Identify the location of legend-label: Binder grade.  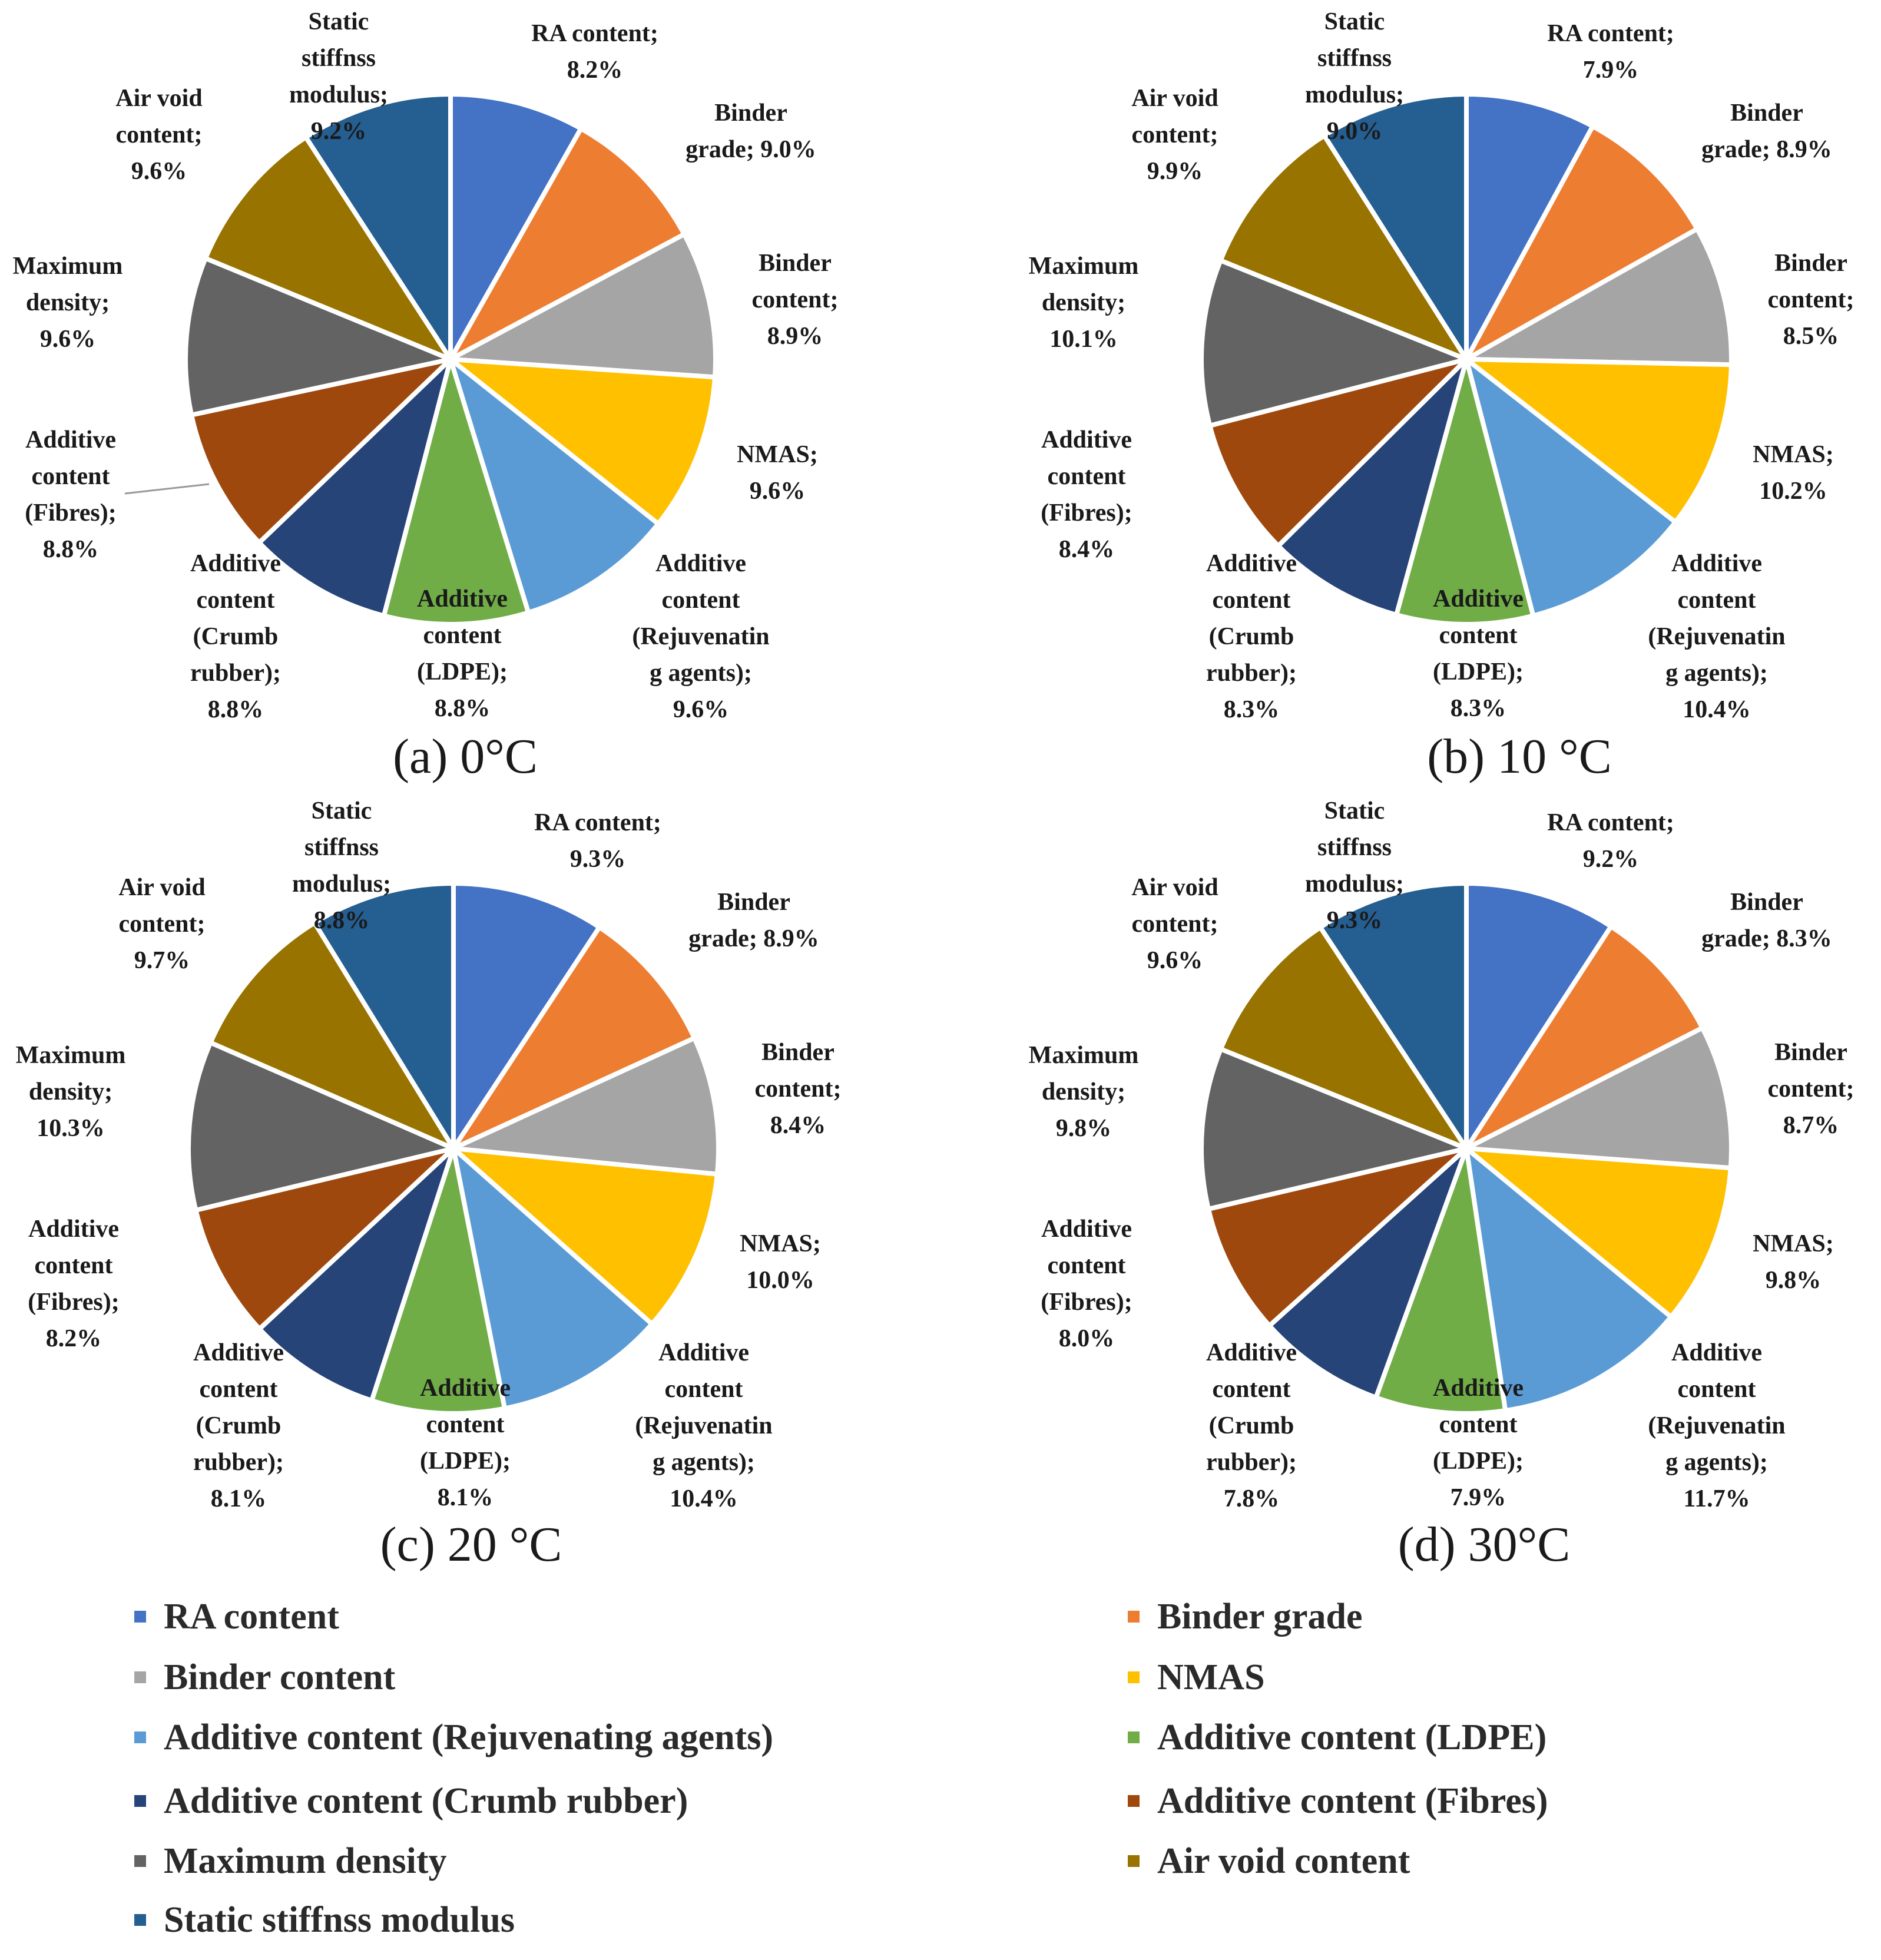
(1260, 1617).